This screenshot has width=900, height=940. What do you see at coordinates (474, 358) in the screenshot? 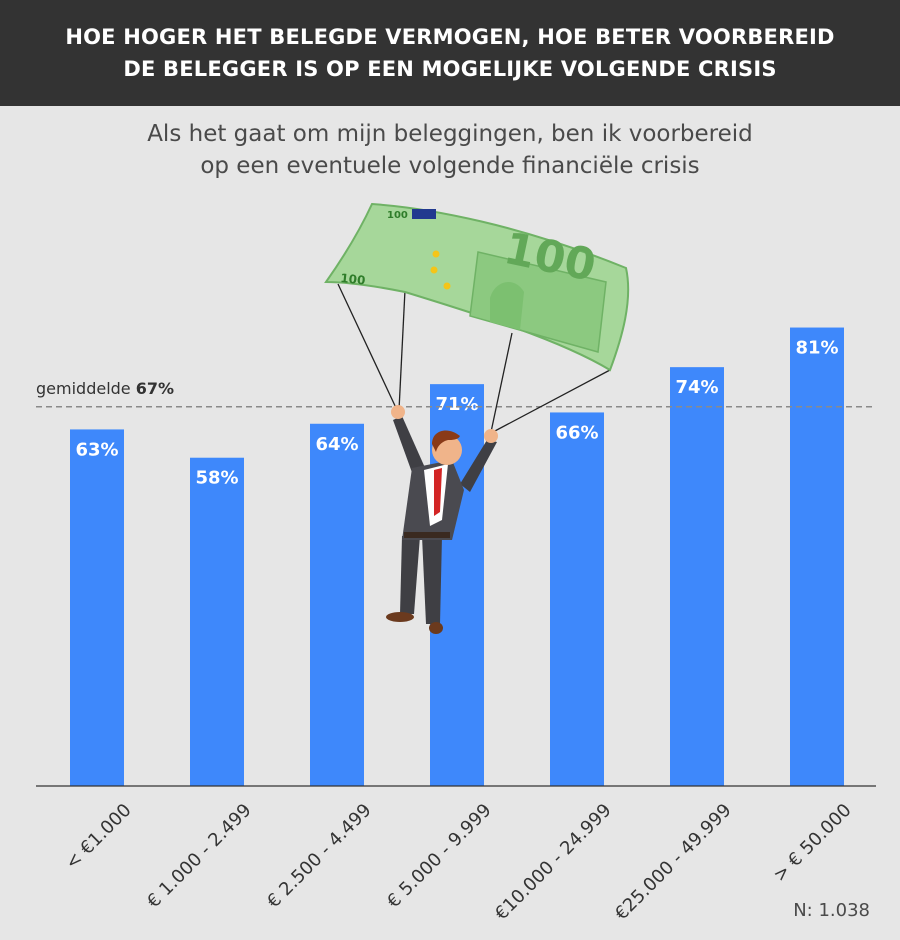
I see `parachute-strings` at bounding box center [474, 358].